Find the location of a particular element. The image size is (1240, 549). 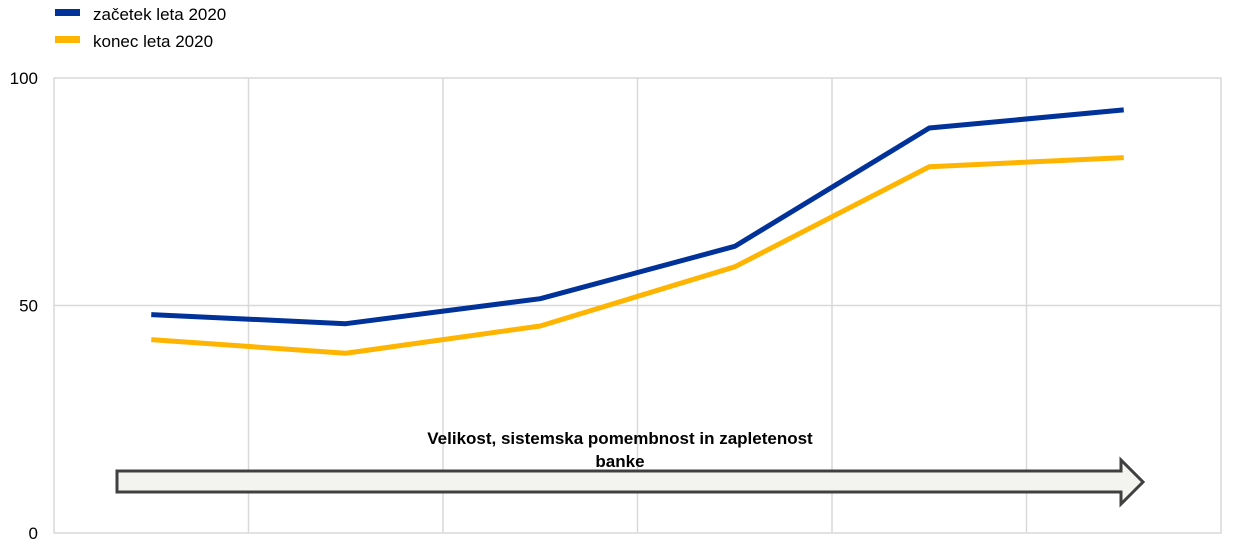

legend-label-series-2: konec leta 2020 is located at coordinates (153, 41).